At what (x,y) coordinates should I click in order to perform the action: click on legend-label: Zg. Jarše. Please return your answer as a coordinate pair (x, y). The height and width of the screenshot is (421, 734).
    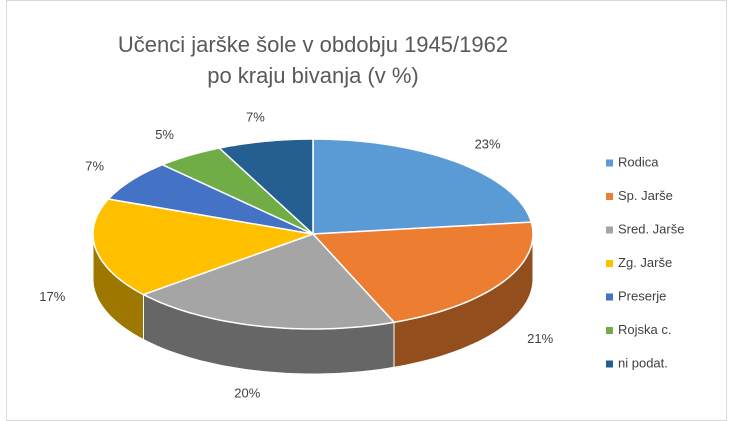
    Looking at the image, I should click on (645, 262).